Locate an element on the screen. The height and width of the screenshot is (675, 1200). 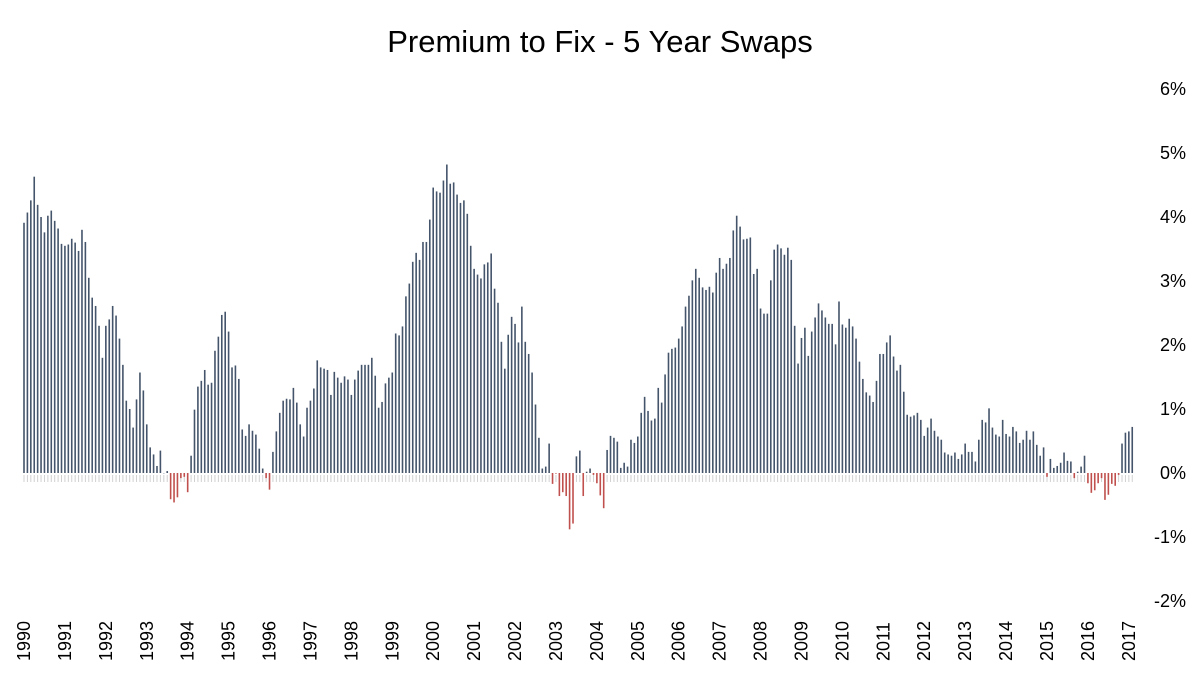
x-tick-label: 2015 is located at coordinates (1047, 641).